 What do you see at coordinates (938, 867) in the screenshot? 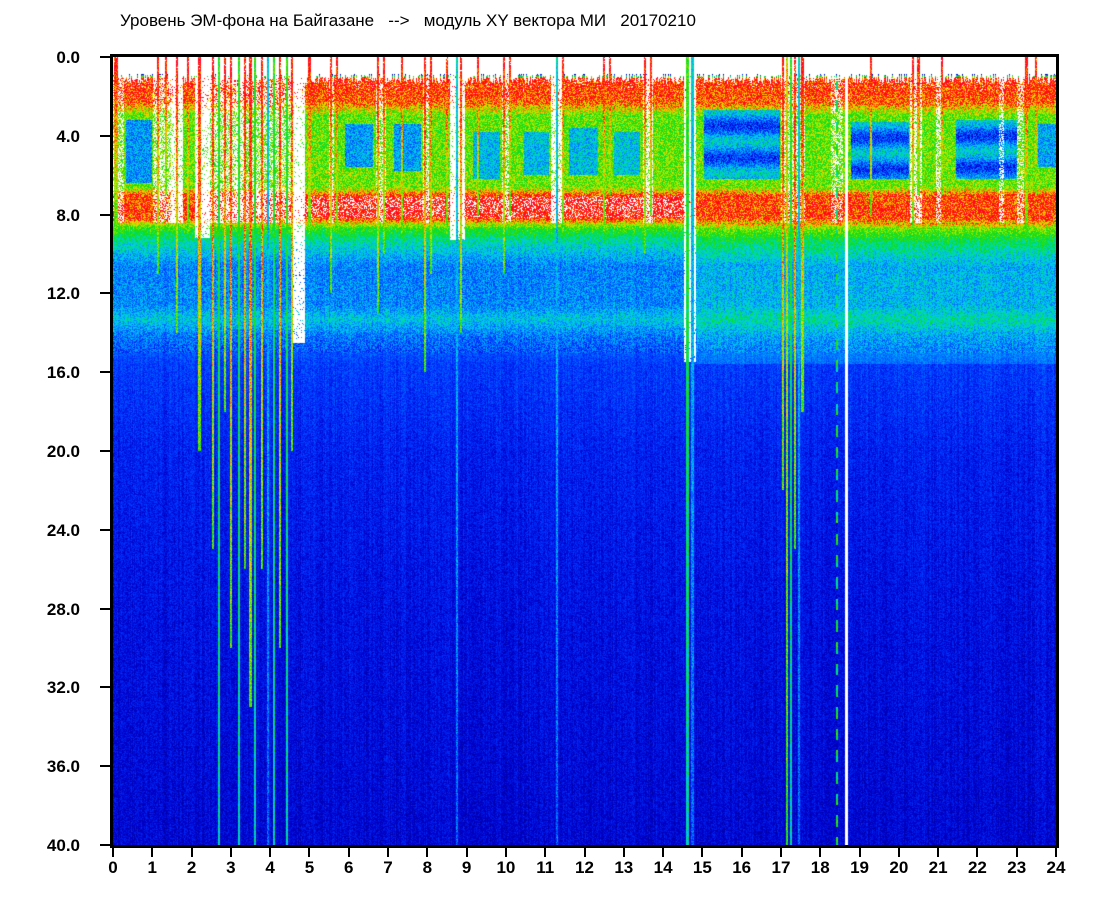
I see `x-tick-label: 21` at bounding box center [938, 867].